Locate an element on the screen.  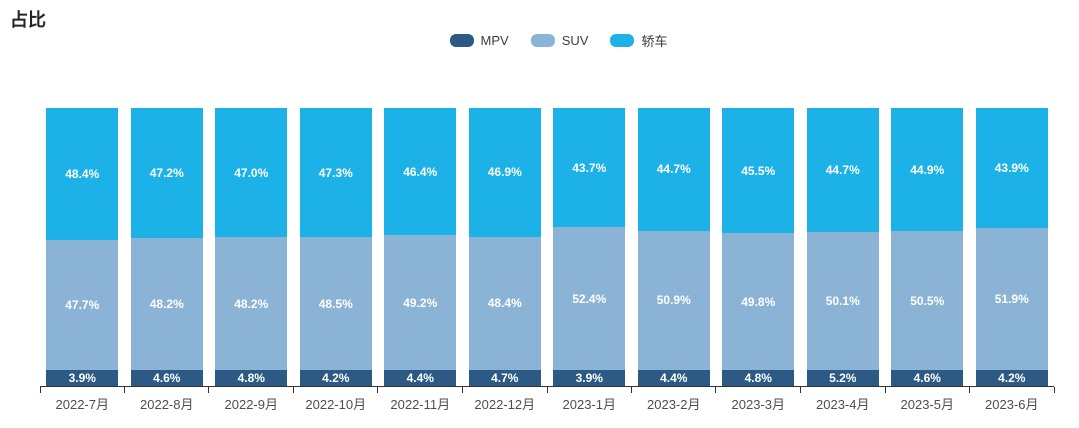
bar-segment-sedan: 43.9% is located at coordinates (1011, 168).